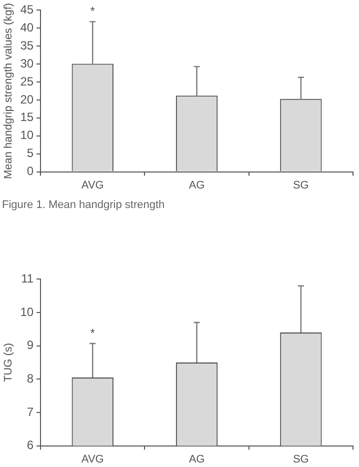 This screenshot has height=467, width=359. What do you see at coordinates (84, 205) in the screenshot?
I see `caption: Figure 1. Mean handgrip strength` at bounding box center [84, 205].